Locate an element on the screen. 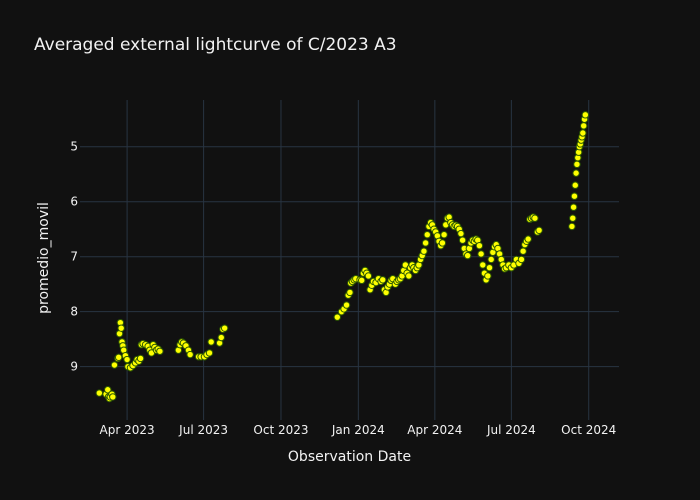 The image size is (700, 500). x-tick-label: Jul 2024 is located at coordinates (511, 430).